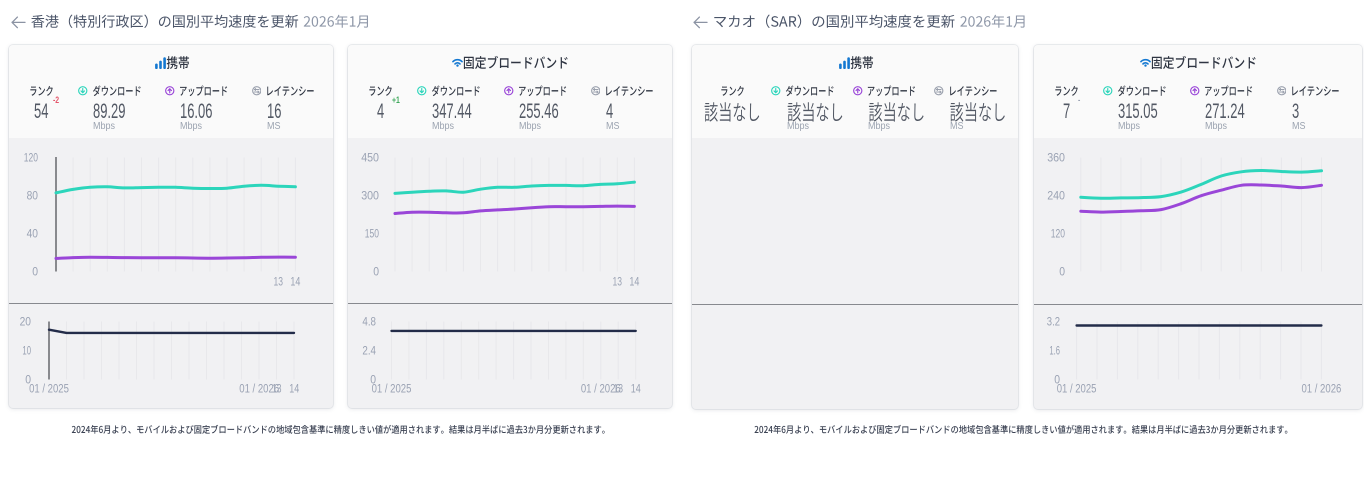 The height and width of the screenshot is (480, 1364). What do you see at coordinates (372, 234) in the screenshot?
I see `svg-text: 150` at bounding box center [372, 234].